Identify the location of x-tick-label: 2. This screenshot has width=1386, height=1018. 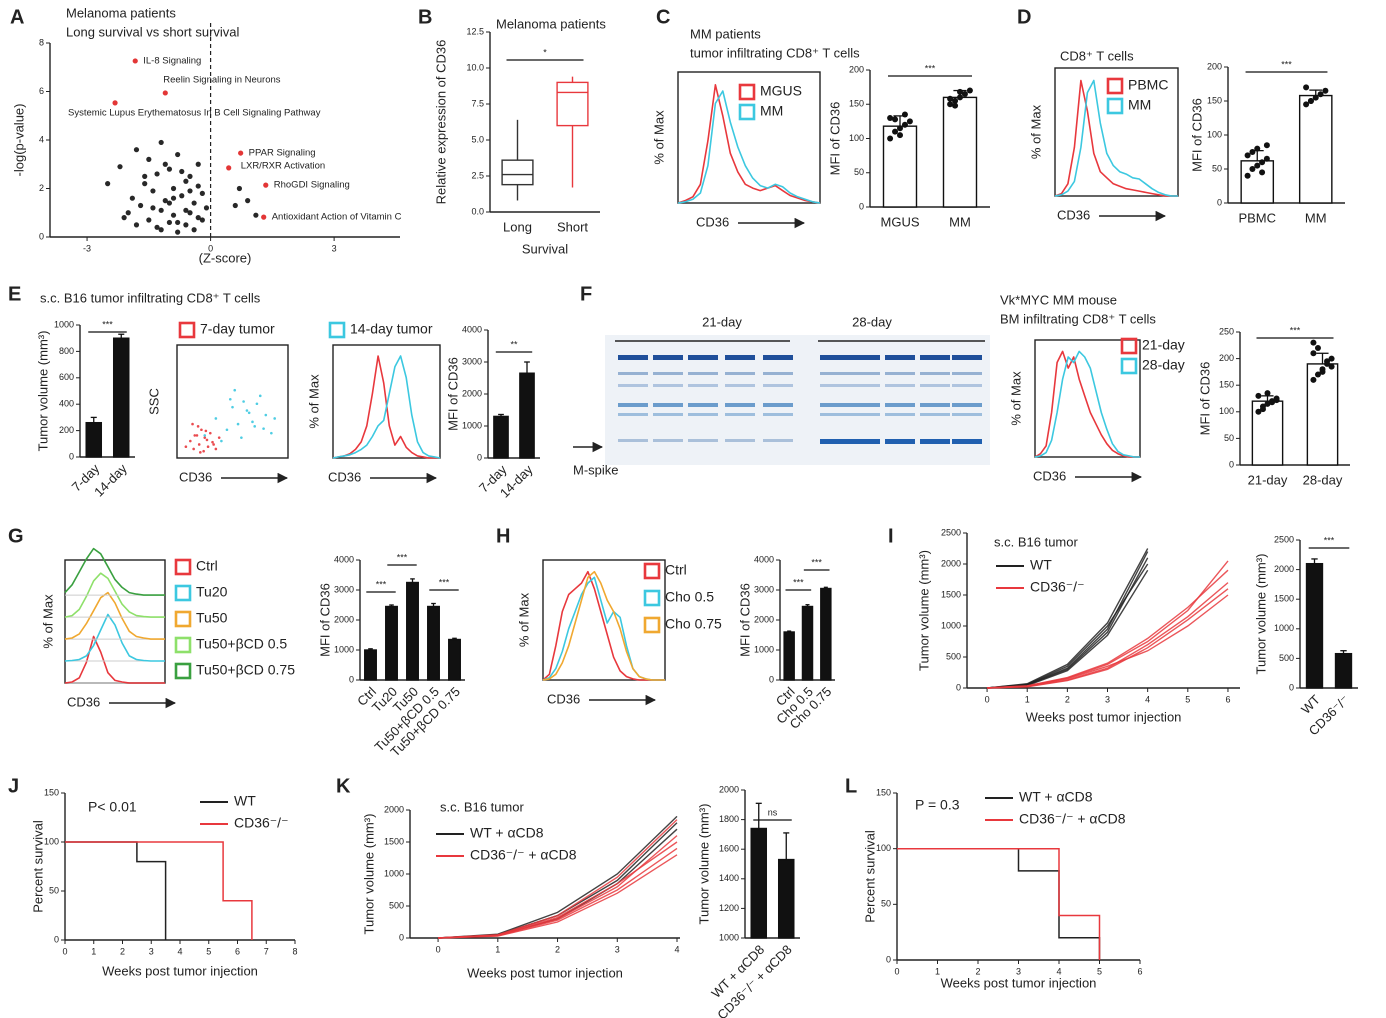
(122, 951).